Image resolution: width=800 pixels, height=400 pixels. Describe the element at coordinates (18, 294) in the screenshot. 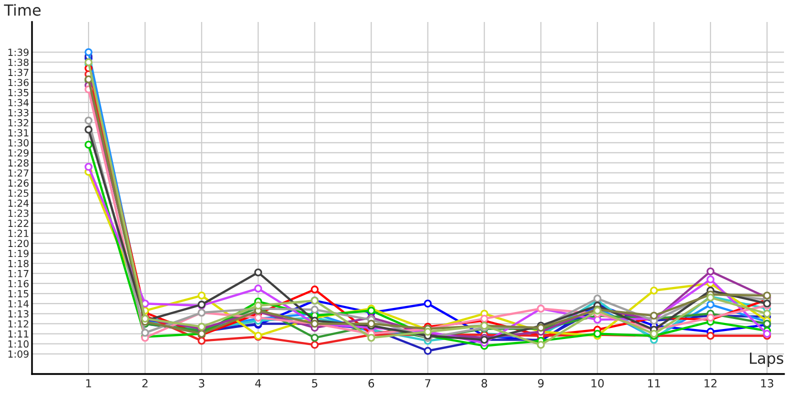

I see `y-tick-label: 1:15` at that location.